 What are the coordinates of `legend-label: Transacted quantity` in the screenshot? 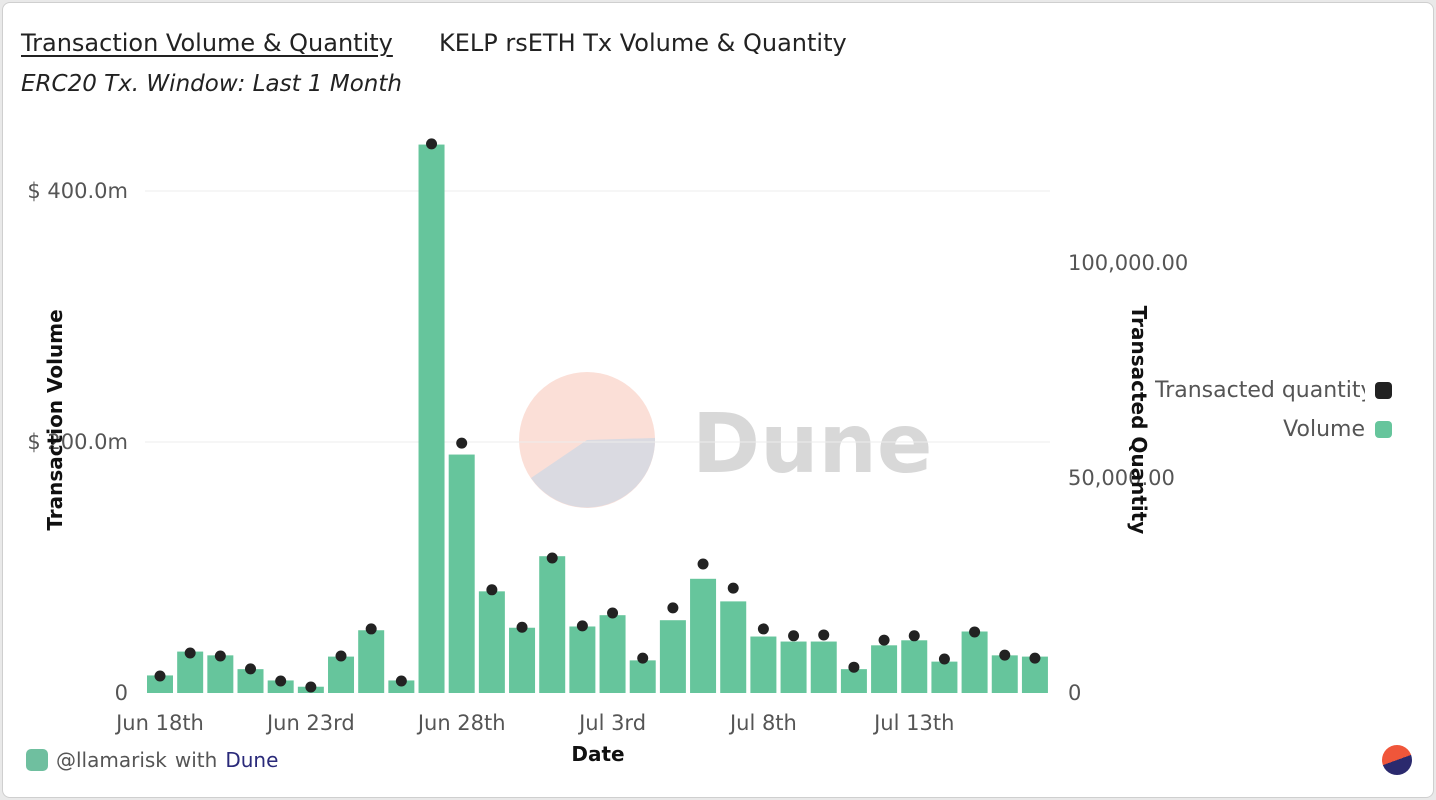 It's located at (1260, 390).